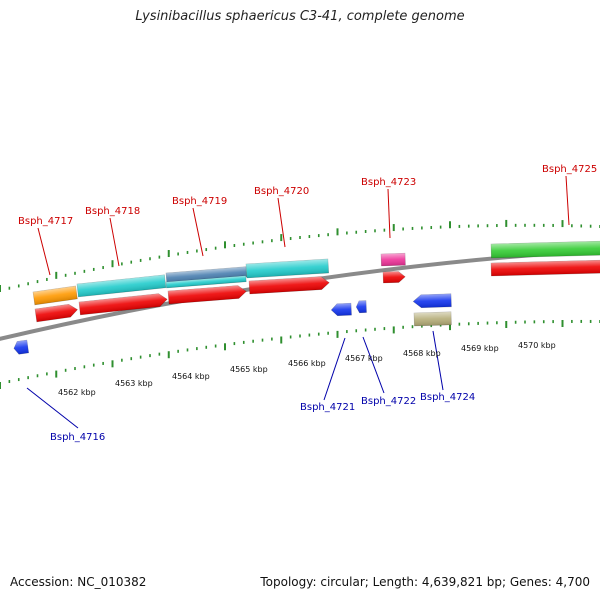 Image resolution: width=600 pixels, height=600 pixels. I want to click on gene-label-bsph-4719: Bsph_4719, so click(199, 201).